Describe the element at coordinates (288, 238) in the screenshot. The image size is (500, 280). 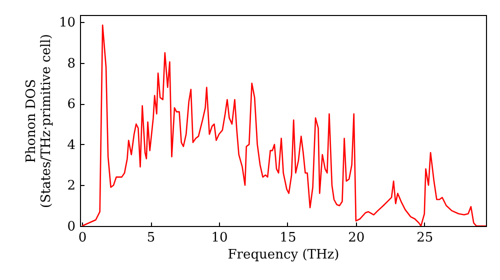
I see `x-tick-label: 15` at that location.